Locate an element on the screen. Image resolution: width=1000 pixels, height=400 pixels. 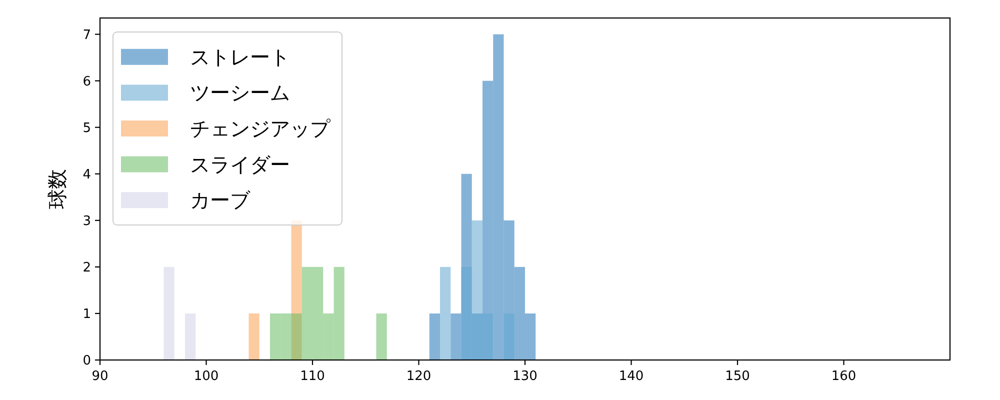
x-tick-label: 150 is located at coordinates (737, 376).